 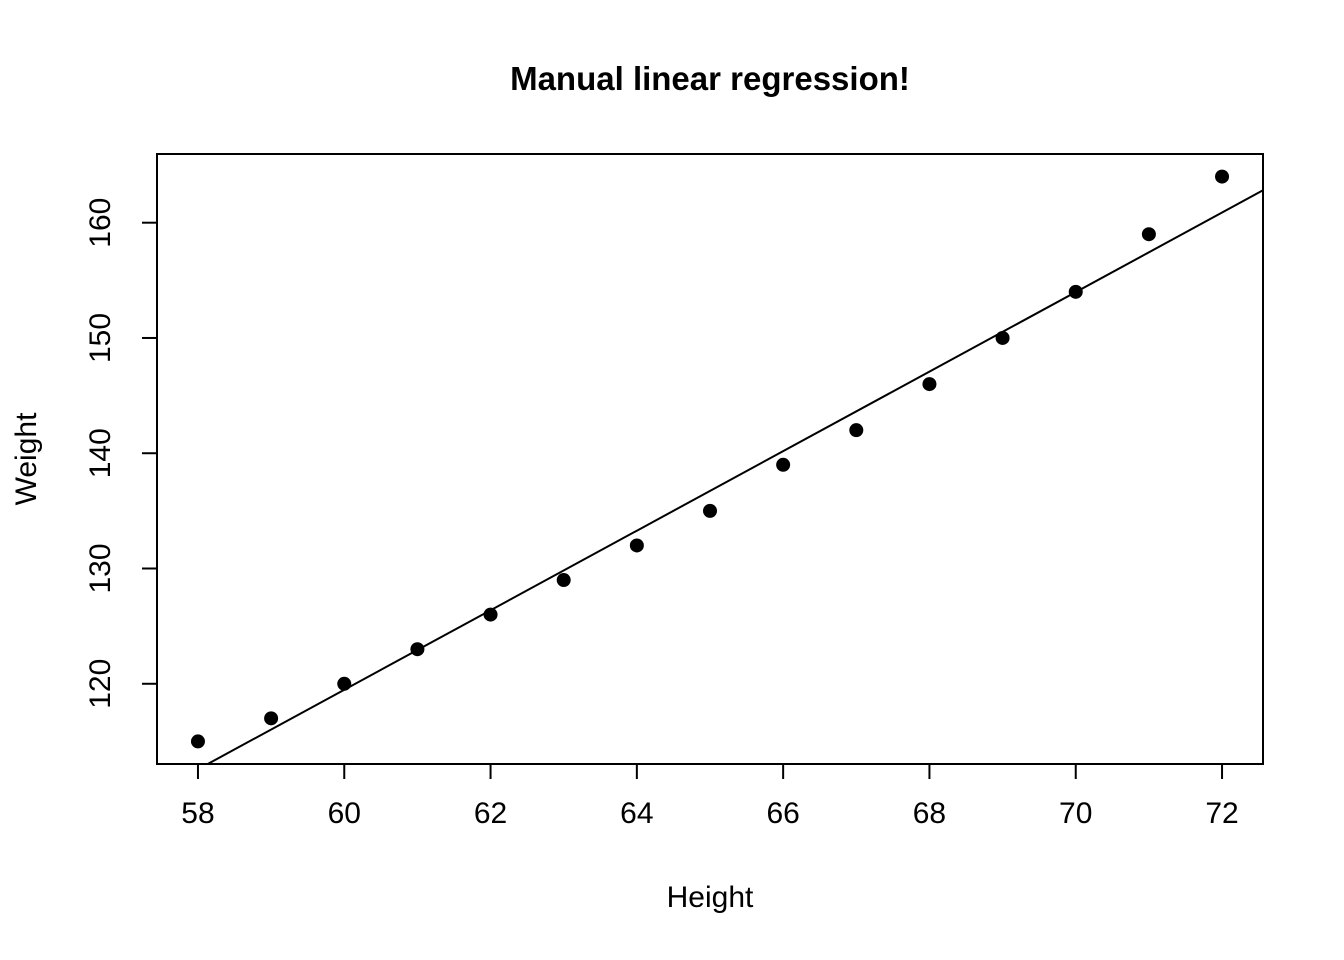 I want to click on y-tick-label: 150, so click(x=100, y=338).